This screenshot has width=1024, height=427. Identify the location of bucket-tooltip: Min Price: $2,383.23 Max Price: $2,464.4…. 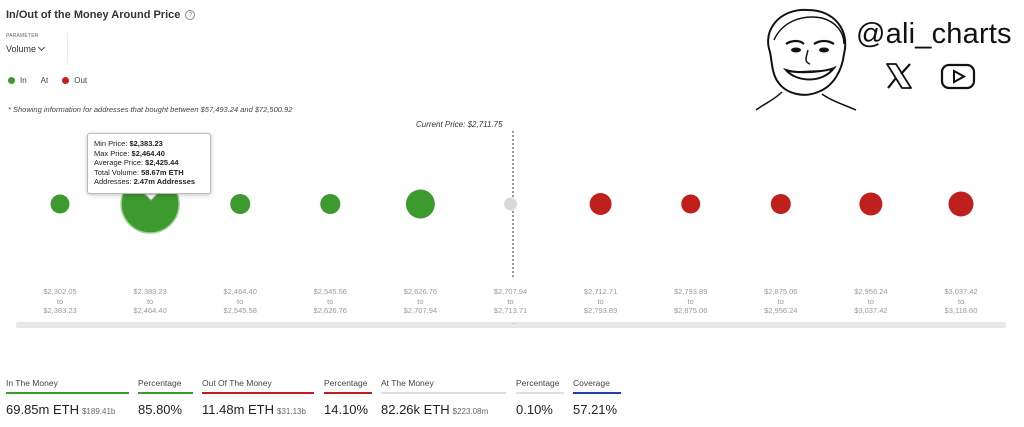
(149, 163).